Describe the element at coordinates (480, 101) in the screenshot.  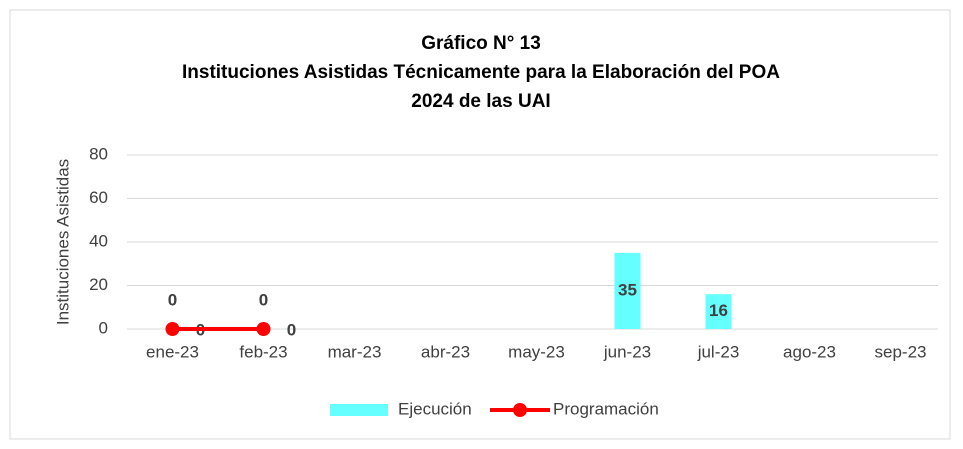
I see `chart-title: 2024 de las UAI` at that location.